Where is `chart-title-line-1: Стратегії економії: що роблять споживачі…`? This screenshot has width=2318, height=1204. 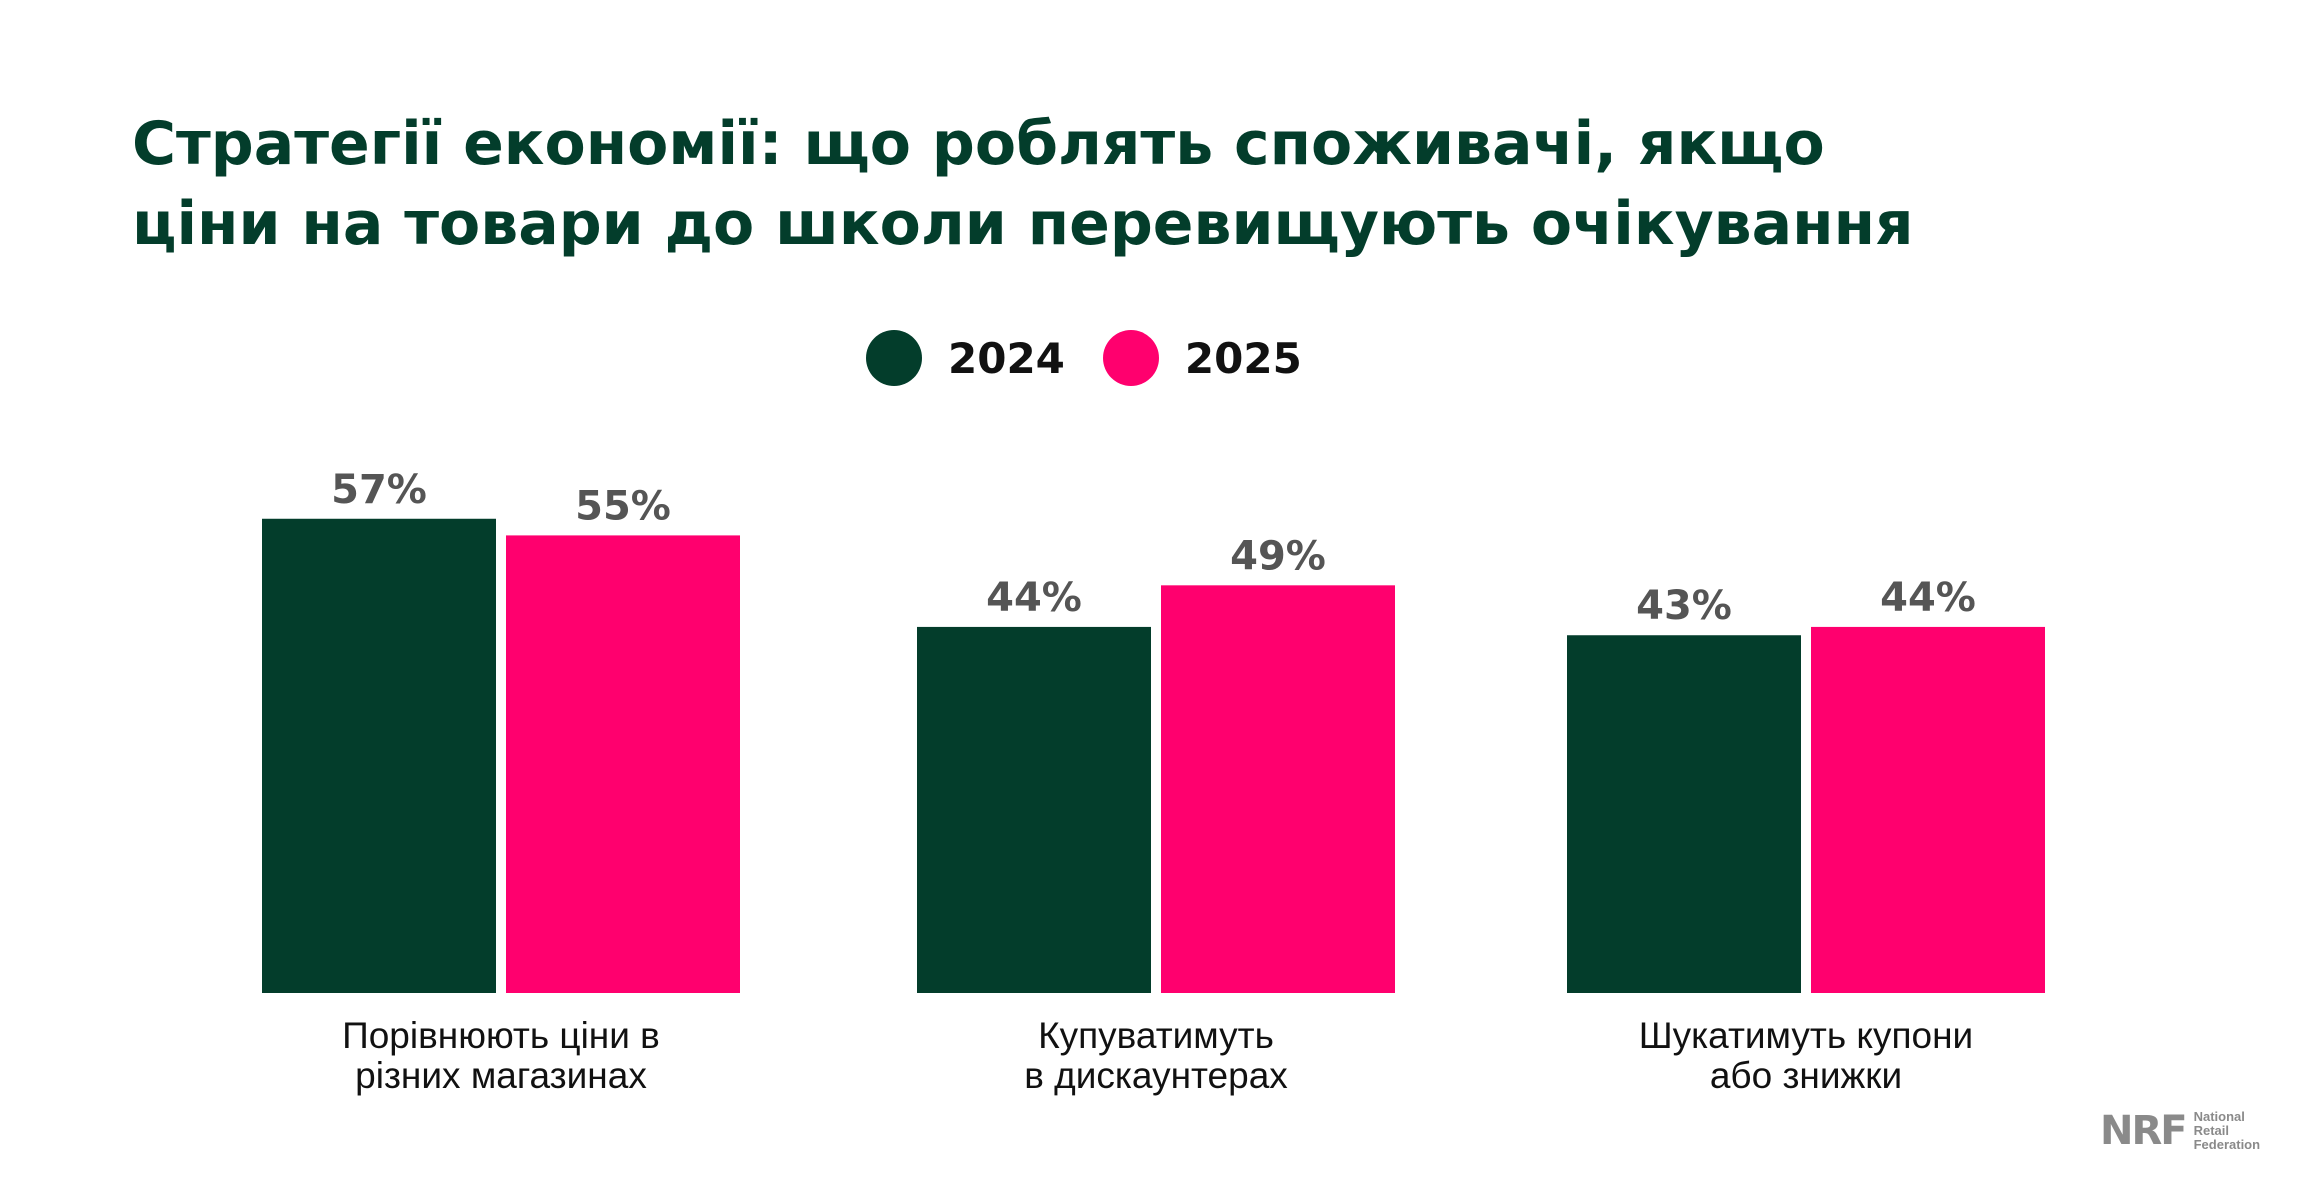 chart-title-line-1: Стратегії економії: що роблять споживачі… is located at coordinates (978, 144).